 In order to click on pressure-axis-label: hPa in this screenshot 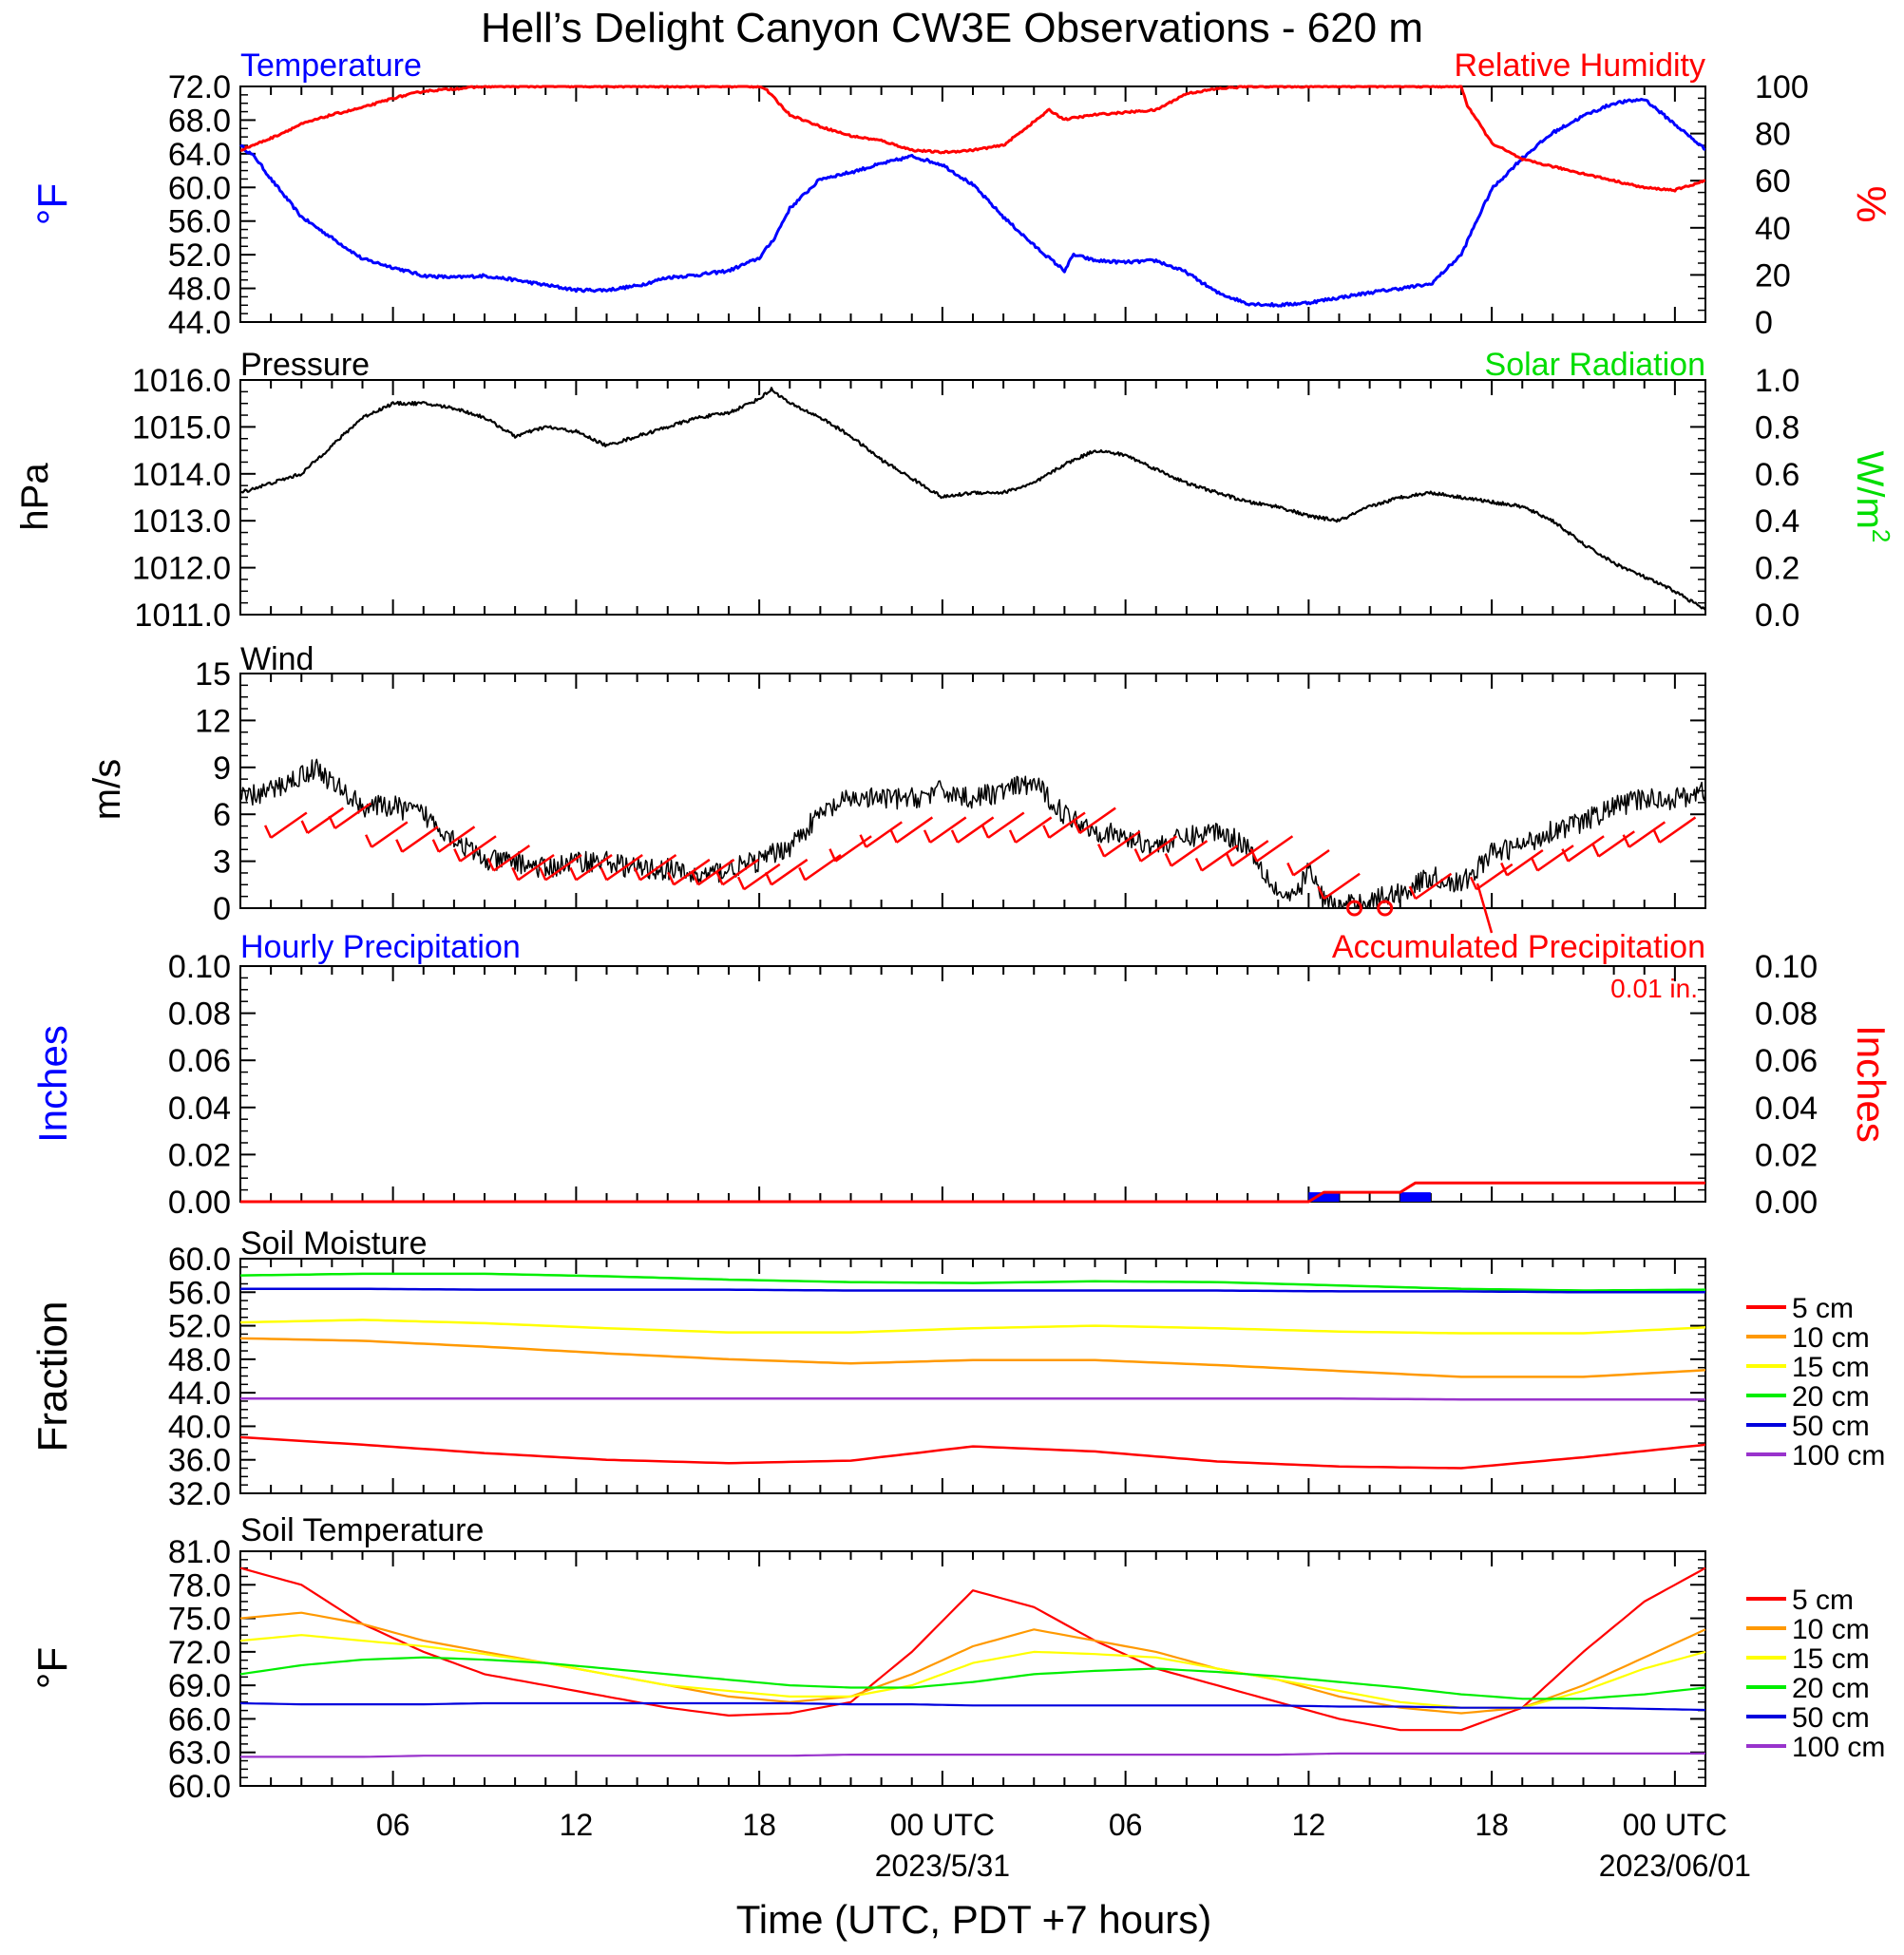, I will do `click(35, 497)`.